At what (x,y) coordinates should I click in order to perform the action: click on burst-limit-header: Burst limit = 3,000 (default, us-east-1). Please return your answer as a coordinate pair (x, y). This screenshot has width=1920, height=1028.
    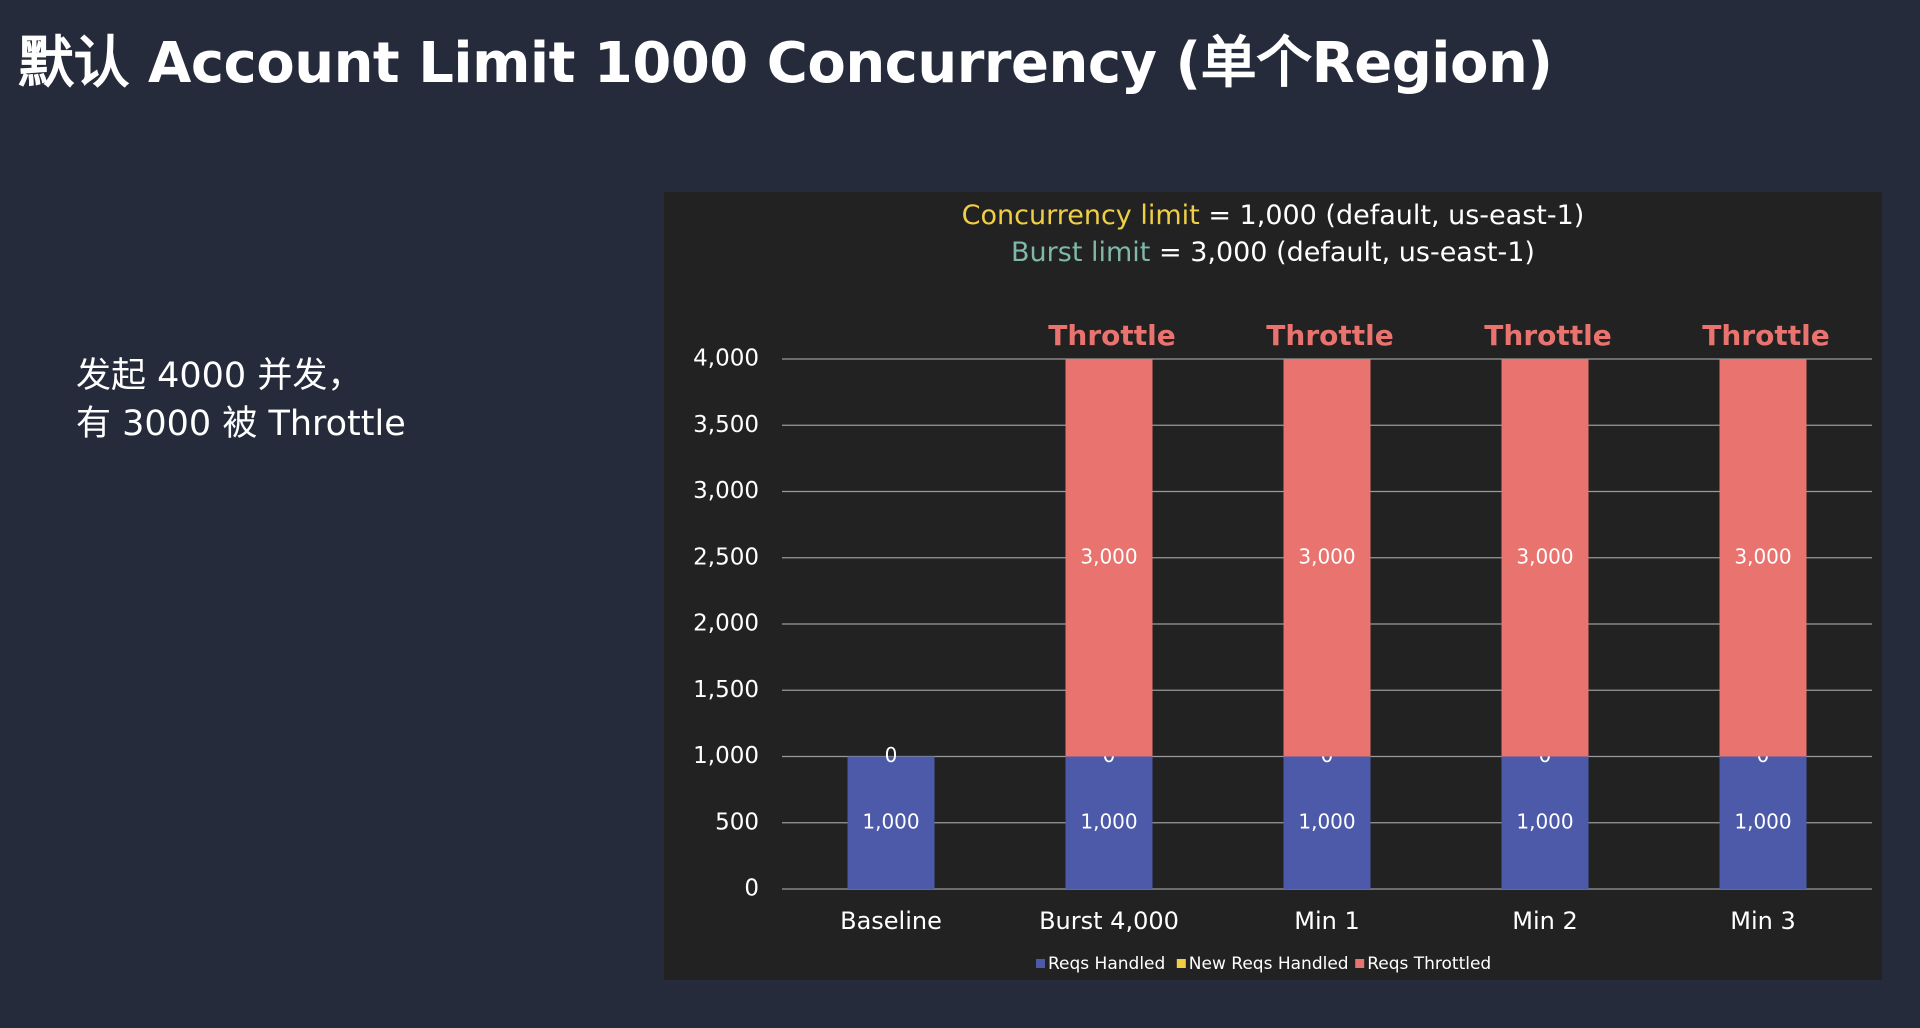
    Looking at the image, I should click on (1273, 252).